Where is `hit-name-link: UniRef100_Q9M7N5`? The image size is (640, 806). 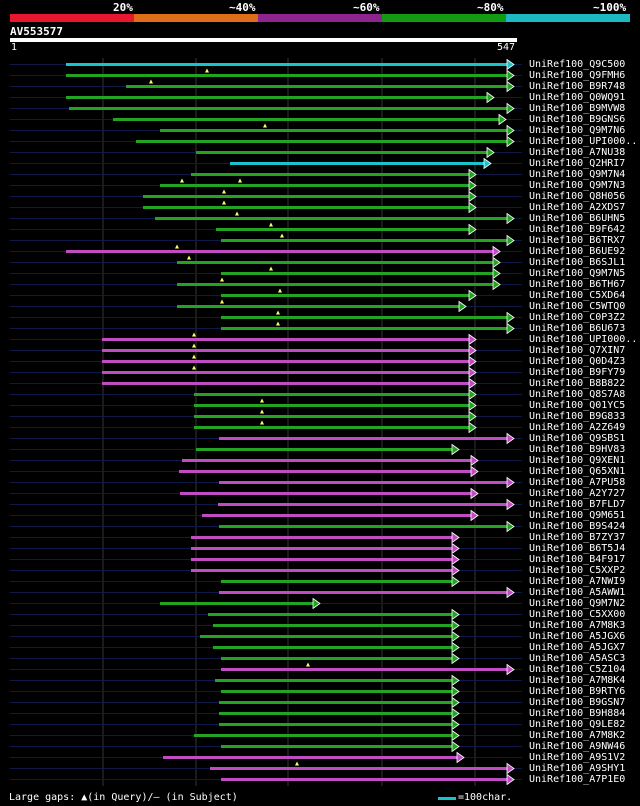 hit-name-link: UniRef100_Q9M7N5 is located at coordinates (577, 273).